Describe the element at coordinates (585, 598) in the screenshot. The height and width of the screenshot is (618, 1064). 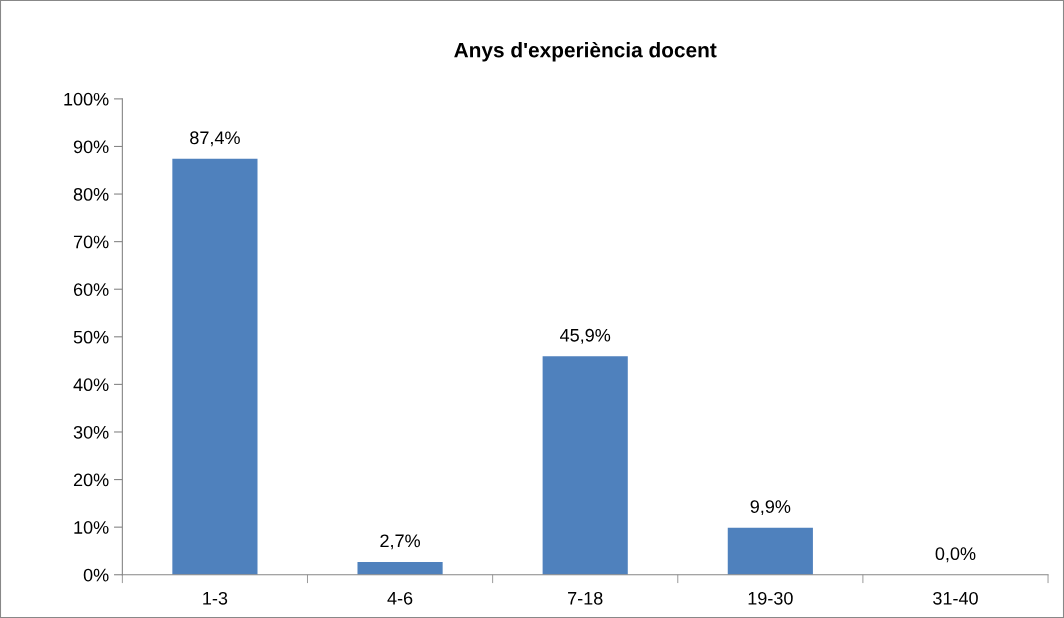
I see `x-tick-label: 7-18` at that location.